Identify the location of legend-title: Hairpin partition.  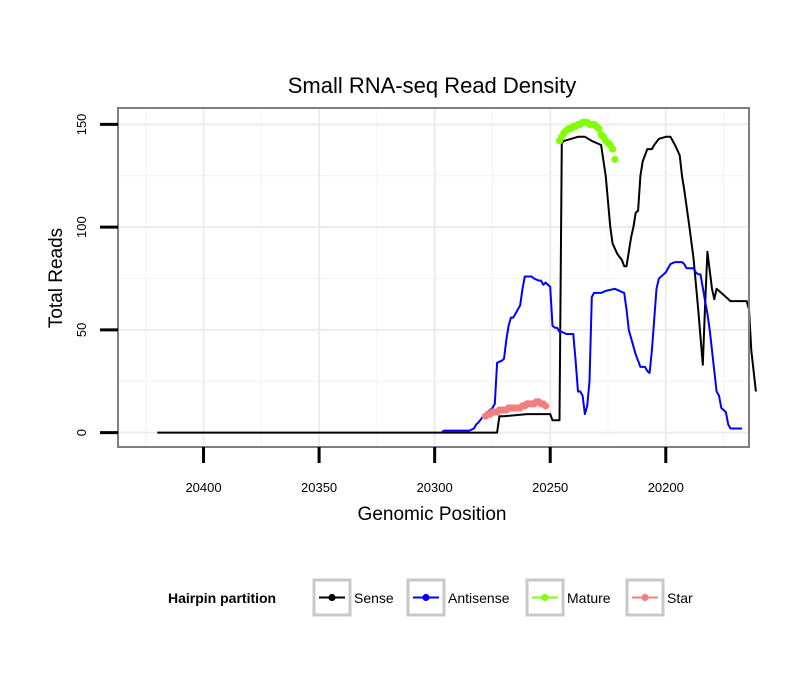
(222, 598).